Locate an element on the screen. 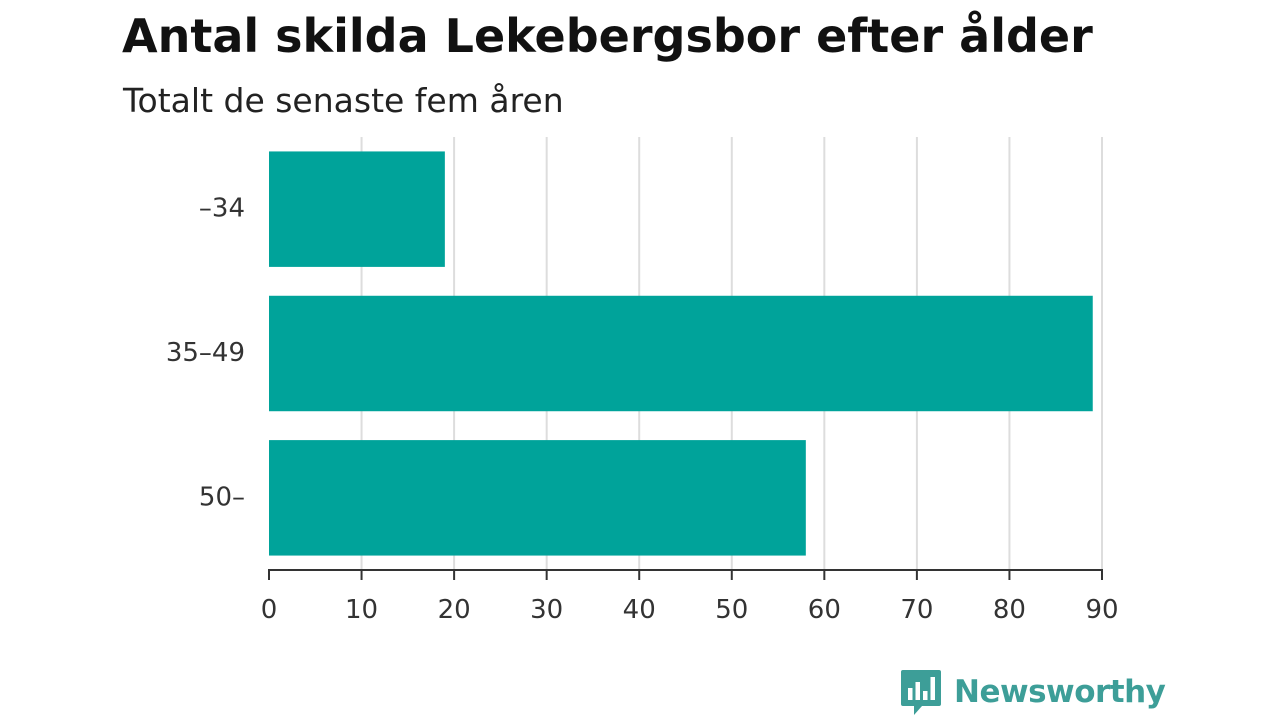  category-label: –34 is located at coordinates (222, 209).